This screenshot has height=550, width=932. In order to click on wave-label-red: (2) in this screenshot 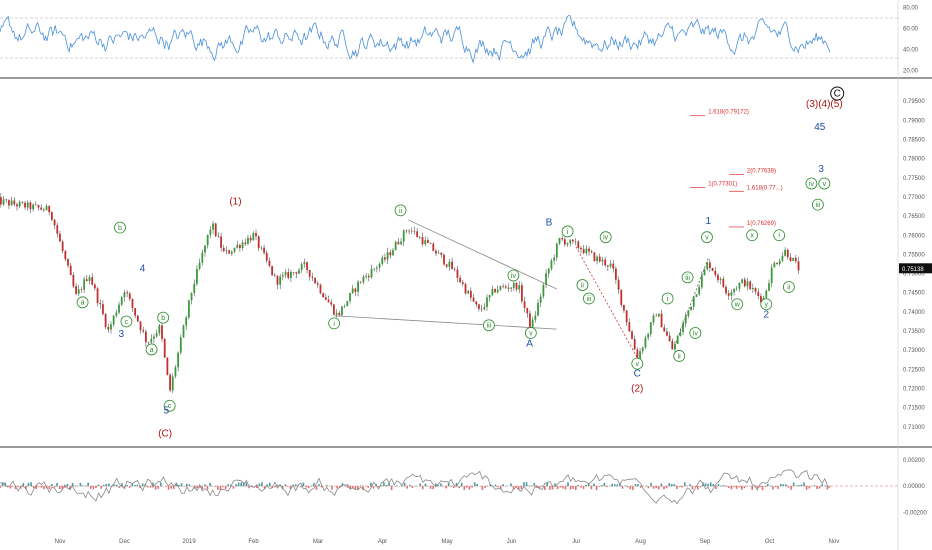, I will do `click(637, 389)`.